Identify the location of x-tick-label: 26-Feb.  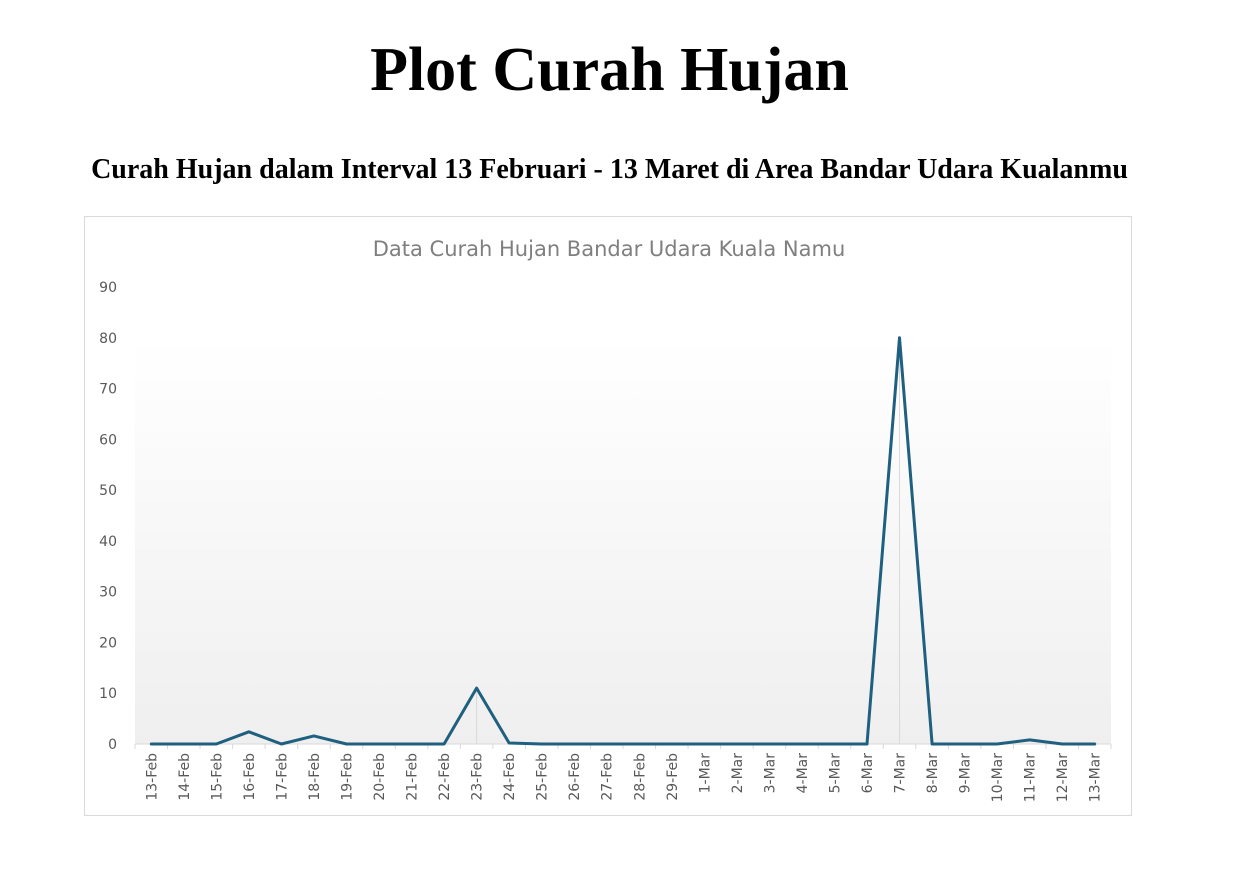
(575, 777).